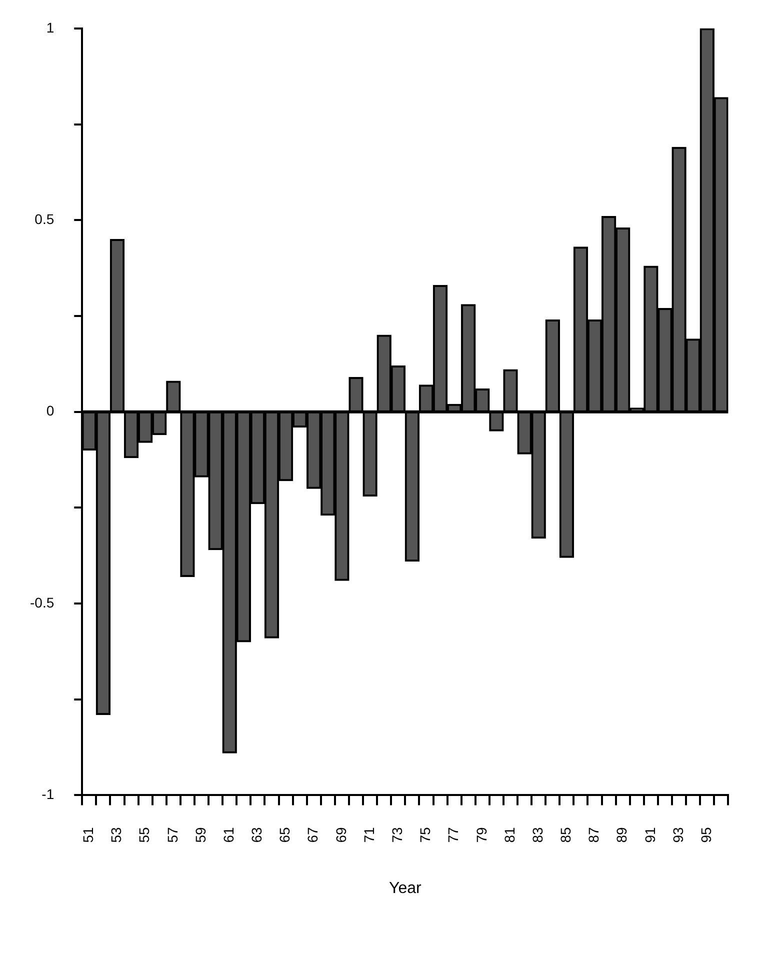 This screenshot has width=760, height=962. I want to click on x-tick-label: 61, so click(228, 835).